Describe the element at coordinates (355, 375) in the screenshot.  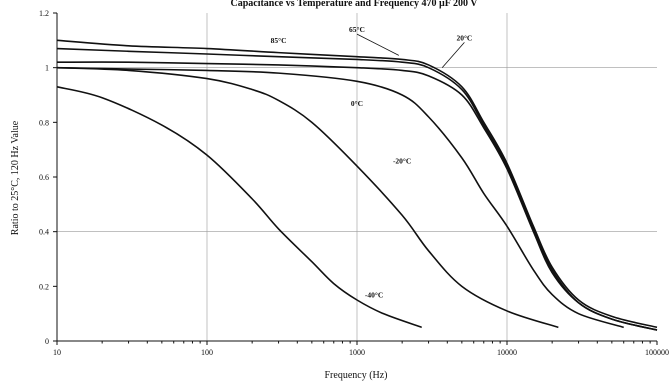
I see `x-axis-title: Frequency (Hz)` at that location.